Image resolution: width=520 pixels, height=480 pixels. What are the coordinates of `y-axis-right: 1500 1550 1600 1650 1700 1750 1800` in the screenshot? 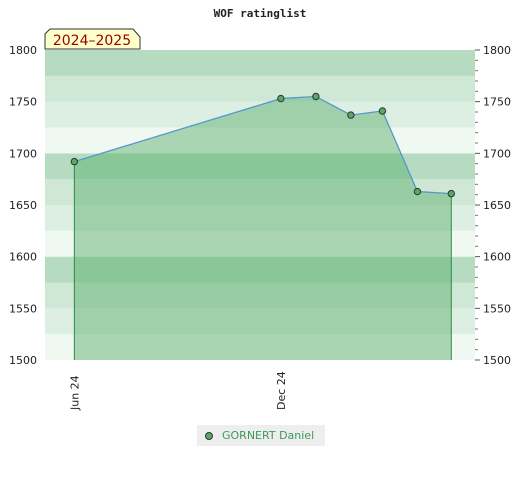 It's located at (493, 205).